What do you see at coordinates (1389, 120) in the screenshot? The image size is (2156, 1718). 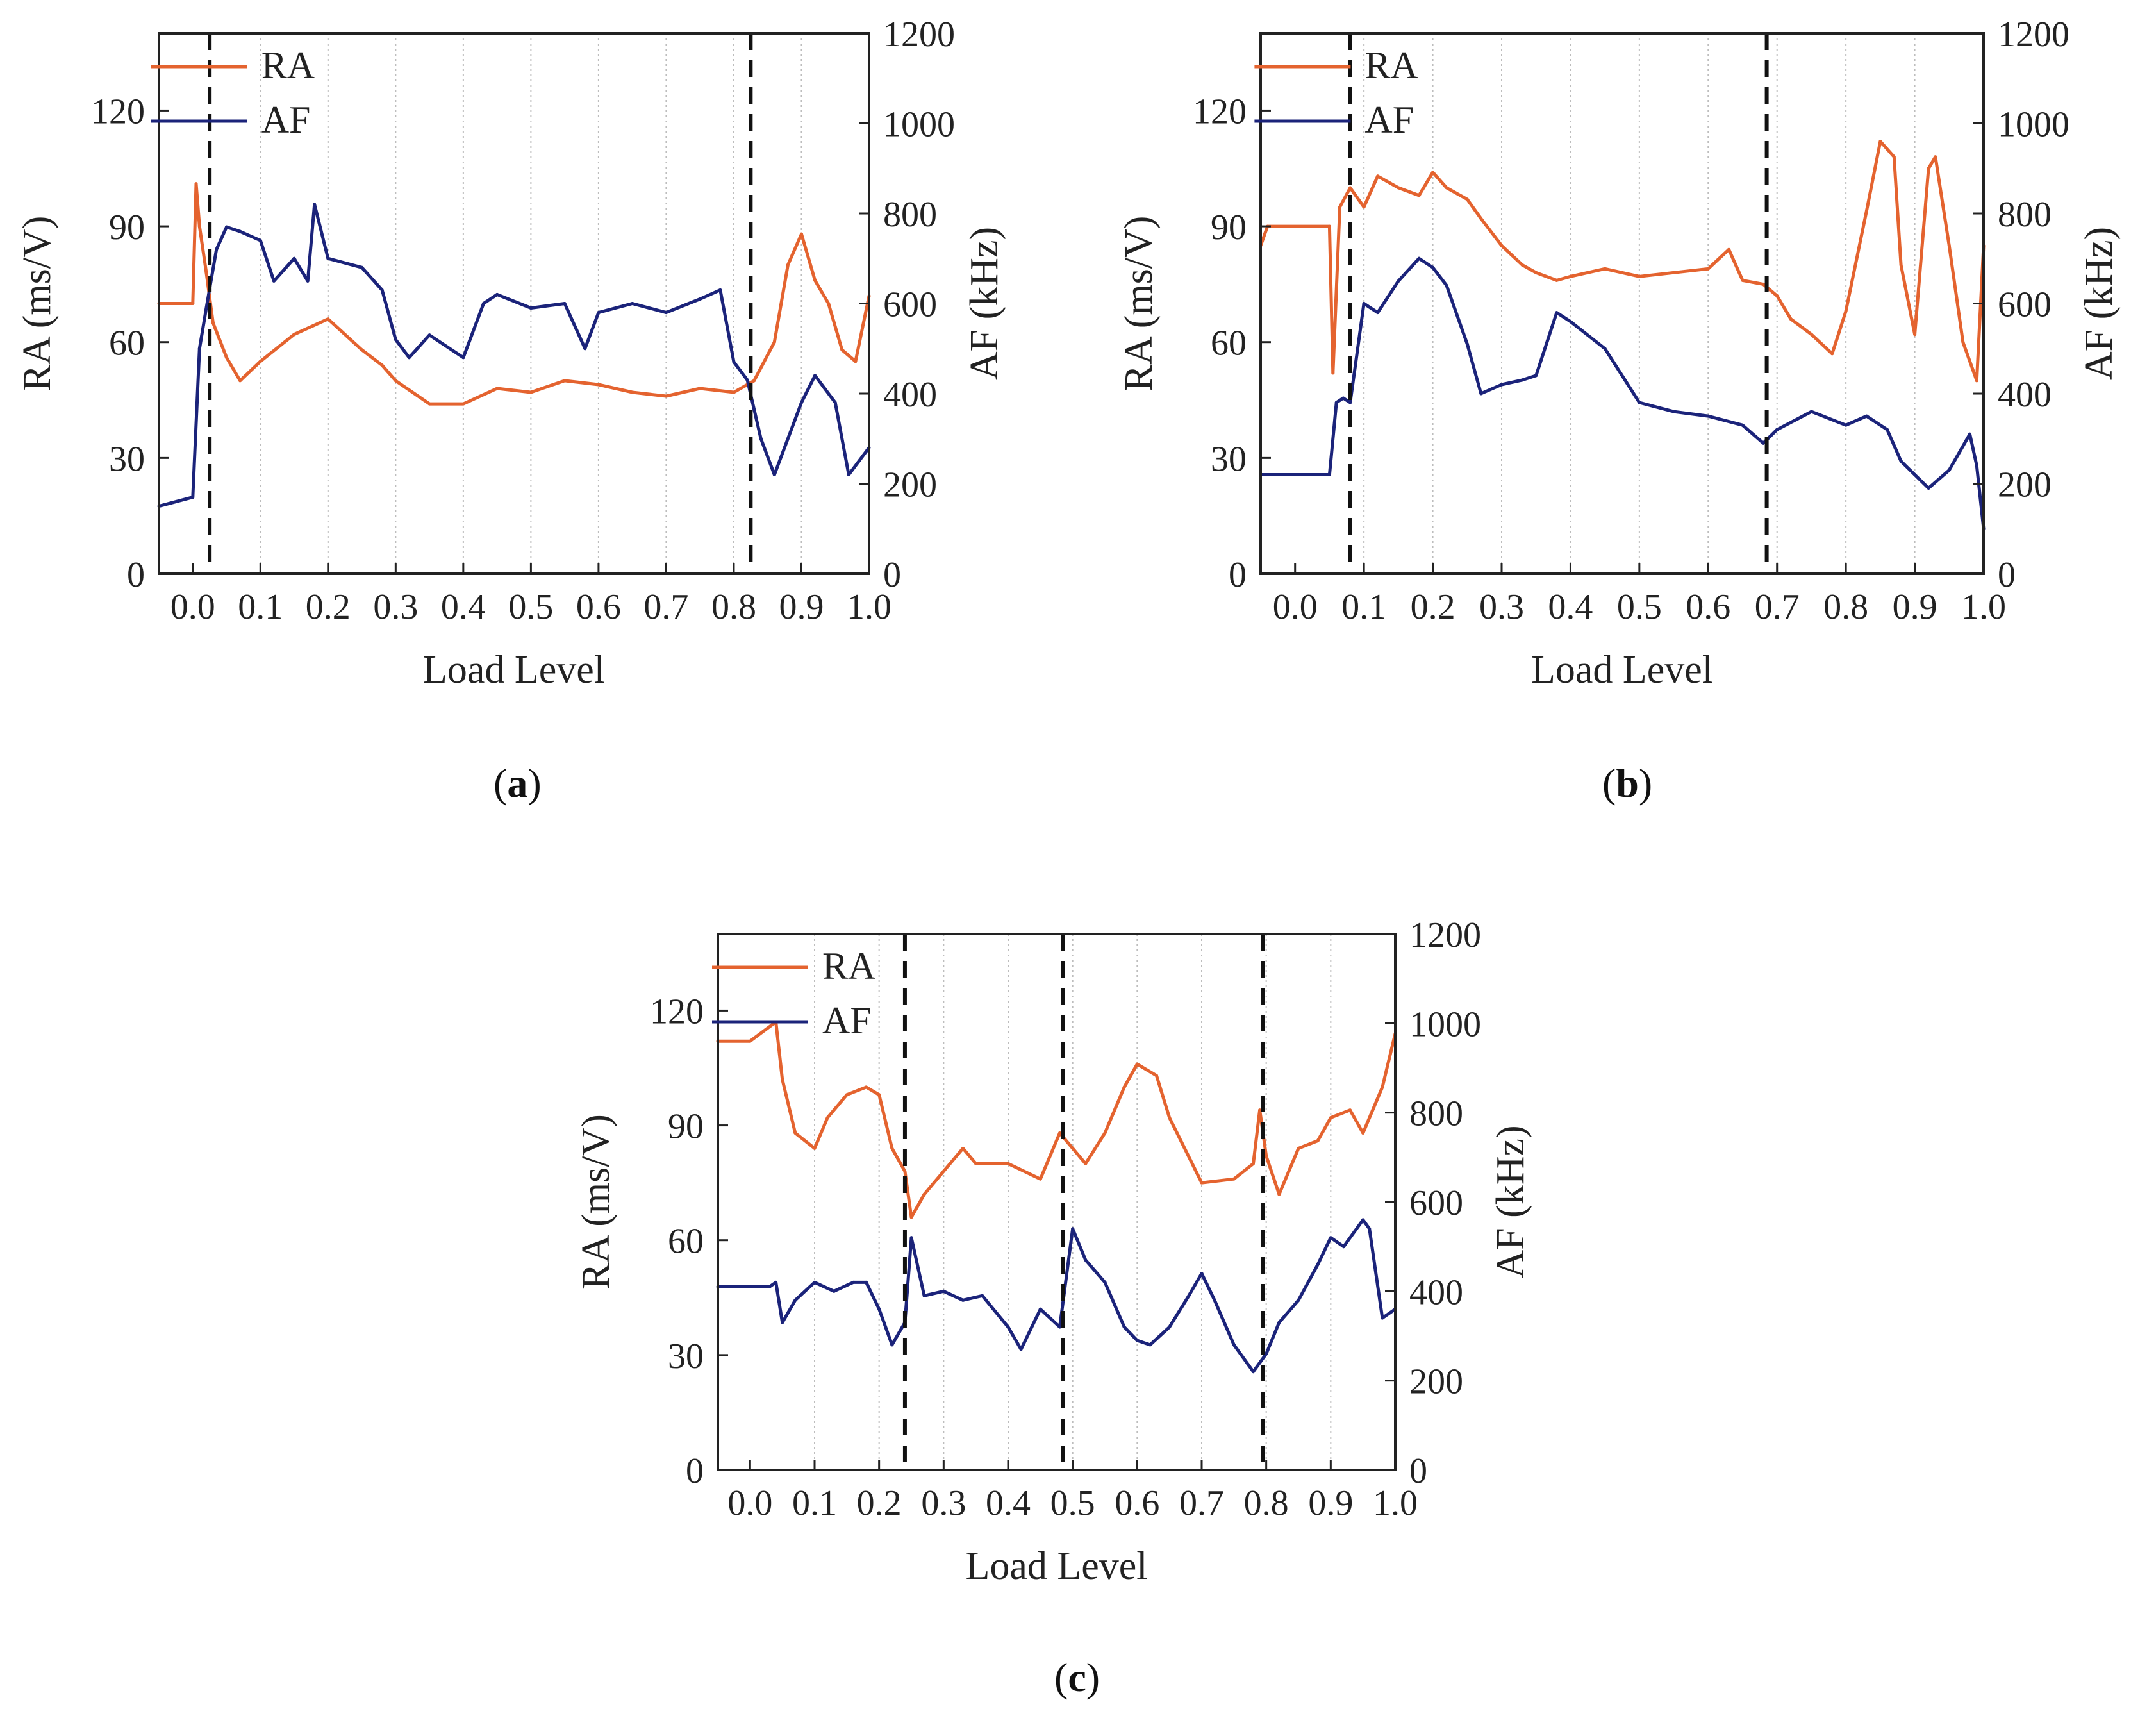 I see `b-legend-label-af: AF` at bounding box center [1389, 120].